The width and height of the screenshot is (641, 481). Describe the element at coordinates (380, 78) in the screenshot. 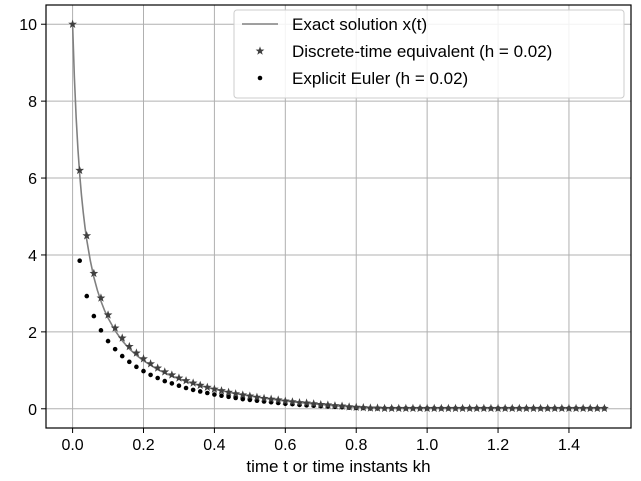

I see `legend-label-euler: Explicit Euler (h = 0.02)` at that location.